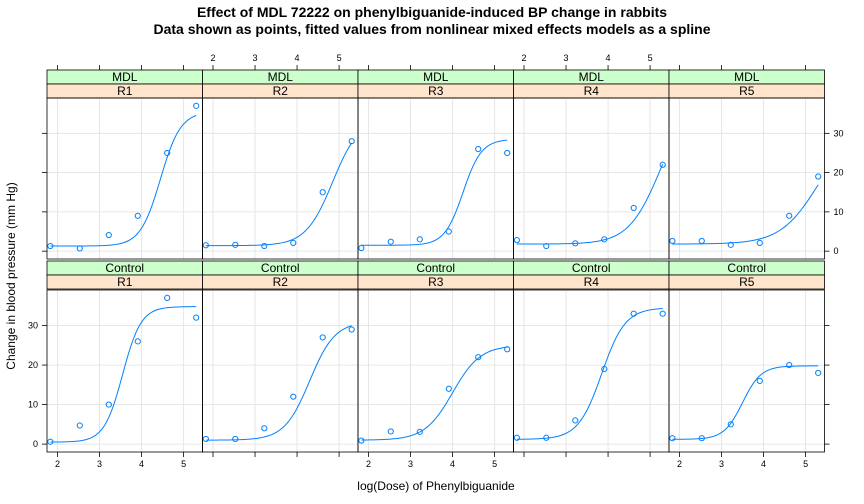 The height and width of the screenshot is (504, 864). I want to click on x-axis-label: log(Dose) of Phenylbiguanide, so click(436, 486).